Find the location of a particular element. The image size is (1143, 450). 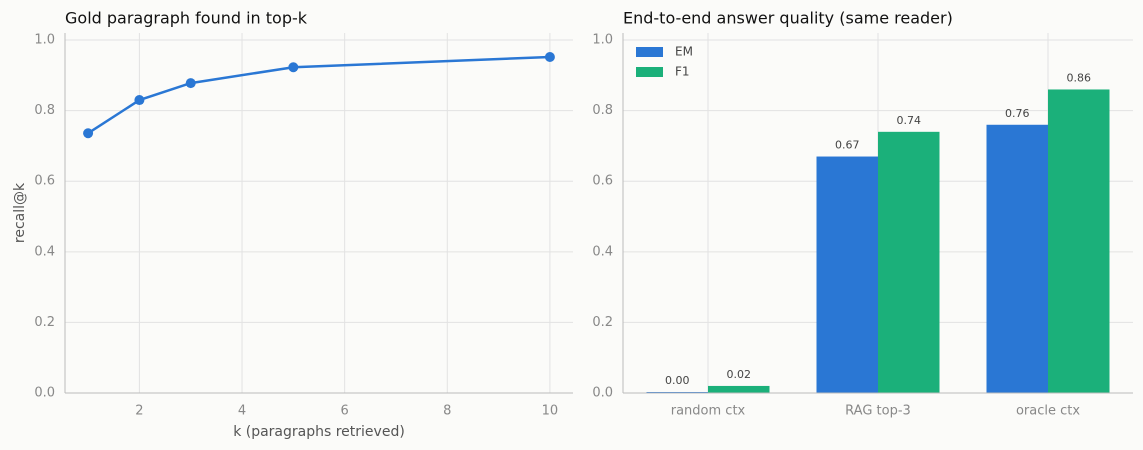

x-tick-label: 6 is located at coordinates (345, 411).